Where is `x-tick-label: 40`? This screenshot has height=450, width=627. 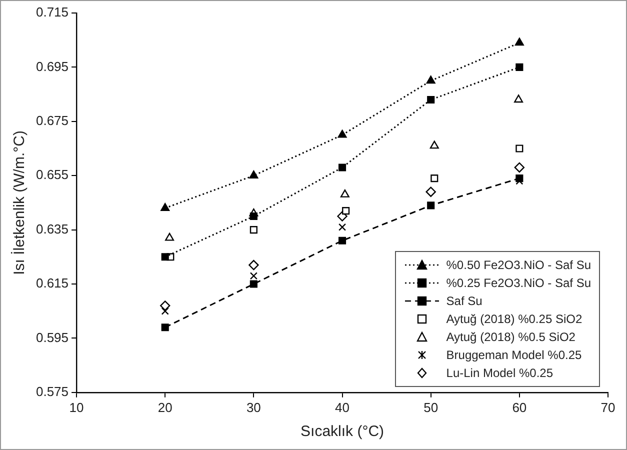
x-tick-label: 40 is located at coordinates (342, 407).